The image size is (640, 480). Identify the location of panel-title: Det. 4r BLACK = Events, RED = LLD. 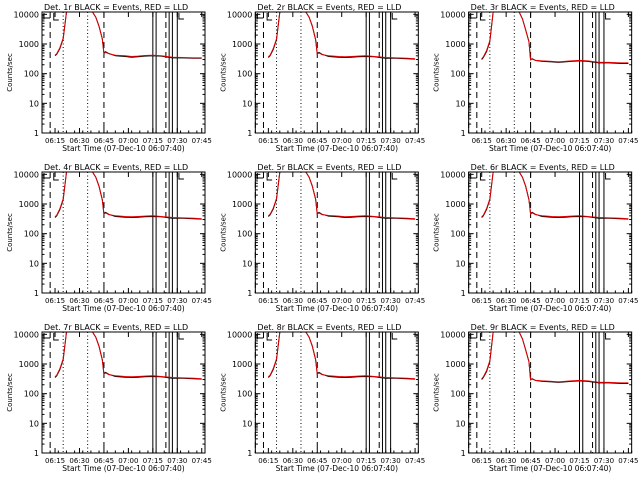
(116, 167).